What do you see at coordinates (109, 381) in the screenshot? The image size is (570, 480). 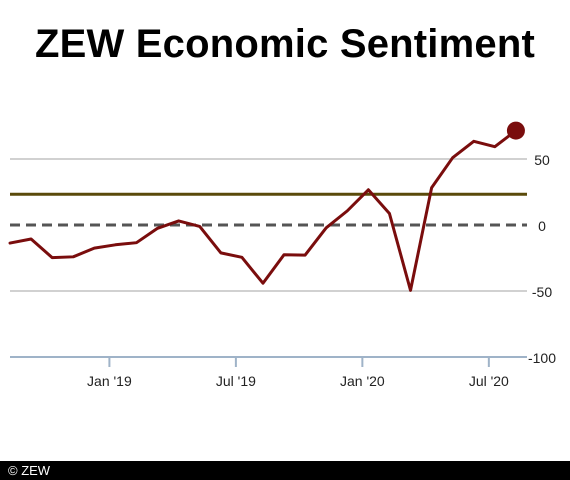 I see `x-tick-label: Jan '19` at bounding box center [109, 381].